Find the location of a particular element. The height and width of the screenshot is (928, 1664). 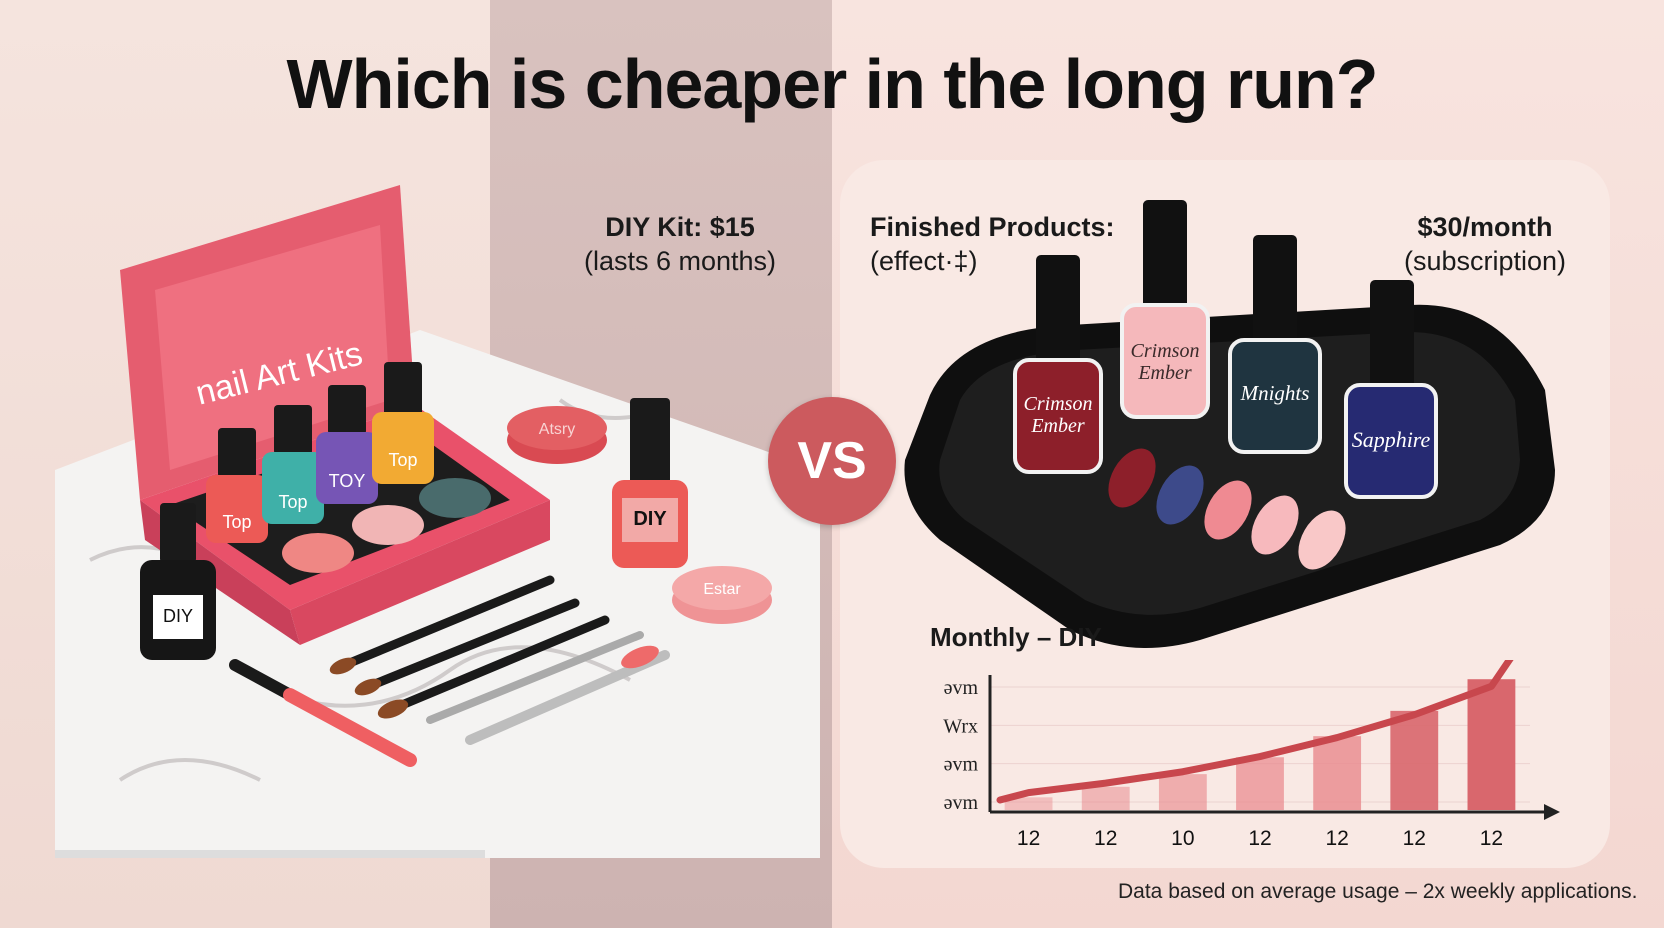

bottle-label-2: Crimson Ember is located at coordinates (1165, 362).